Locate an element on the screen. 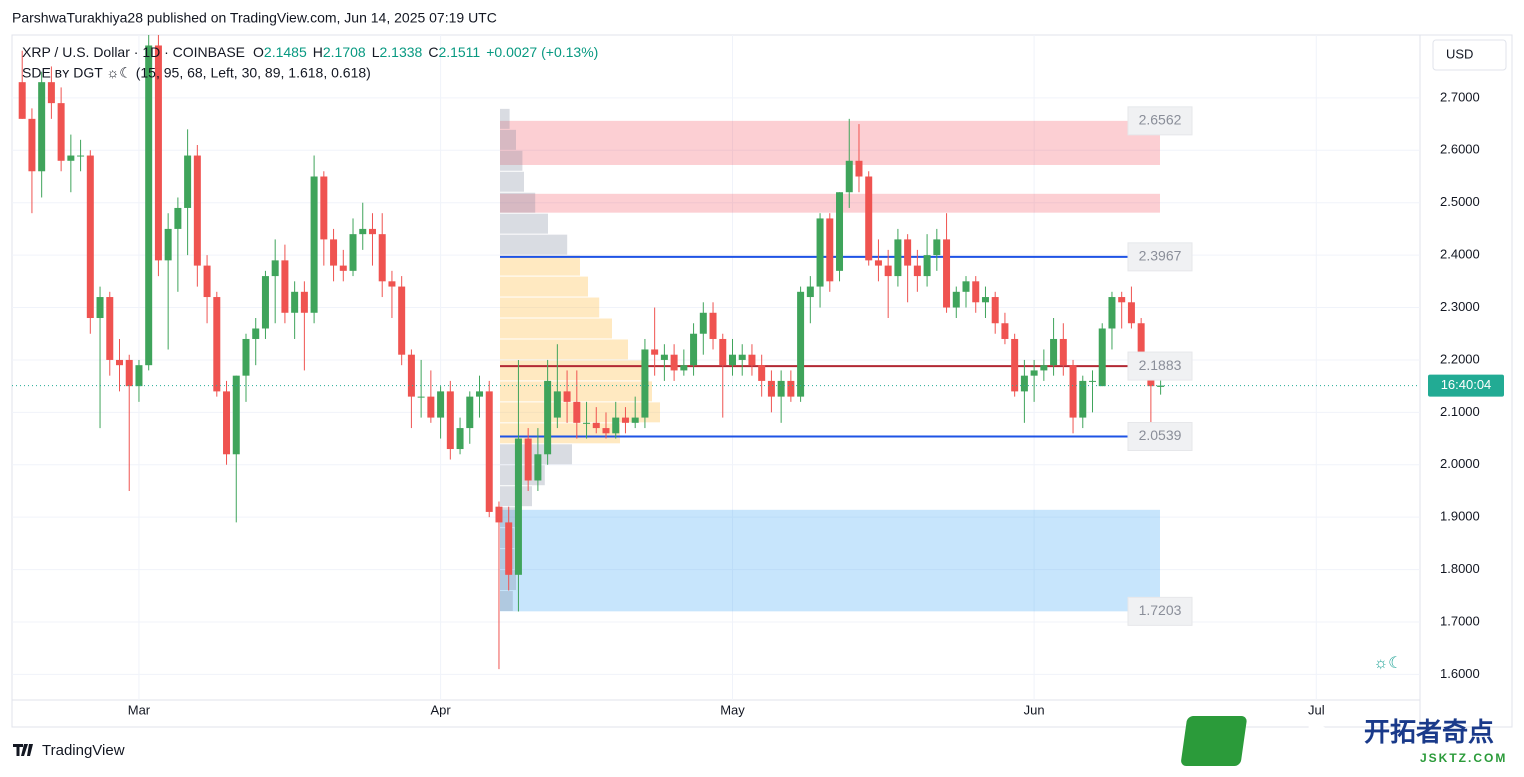 Image resolution: width=1524 pixels, height=777 pixels. brand-logo is located at coordinates (23, 750).